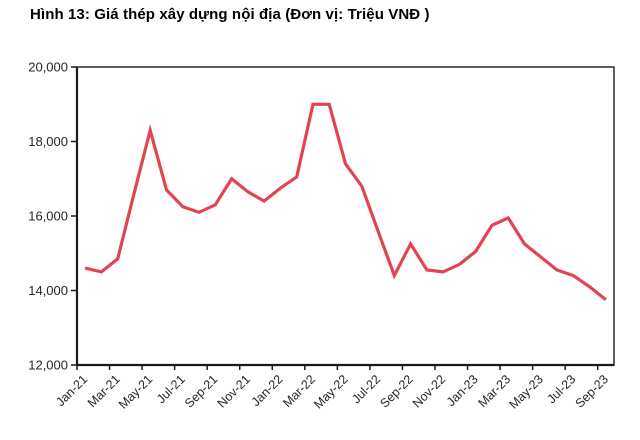 This screenshot has height=440, width=640. Describe the element at coordinates (462, 390) in the screenshot. I see `x-axis-tick-label: Jan-23` at that location.